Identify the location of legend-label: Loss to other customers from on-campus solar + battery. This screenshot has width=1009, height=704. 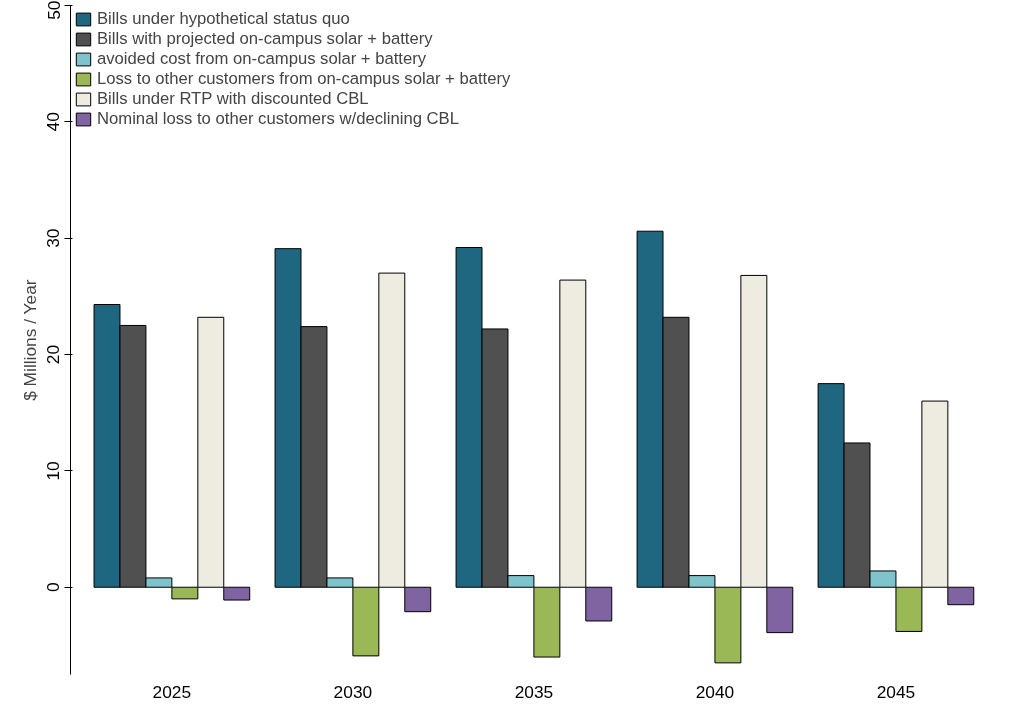
(304, 79).